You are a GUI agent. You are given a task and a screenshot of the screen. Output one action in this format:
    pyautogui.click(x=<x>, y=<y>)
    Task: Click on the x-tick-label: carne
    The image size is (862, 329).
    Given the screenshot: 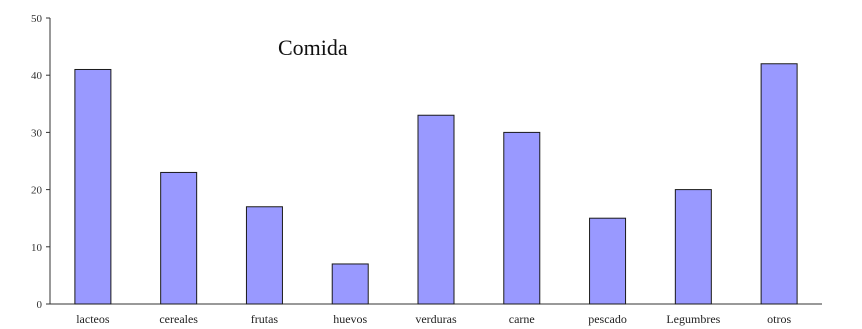 What is the action you would take?
    pyautogui.click(x=522, y=319)
    